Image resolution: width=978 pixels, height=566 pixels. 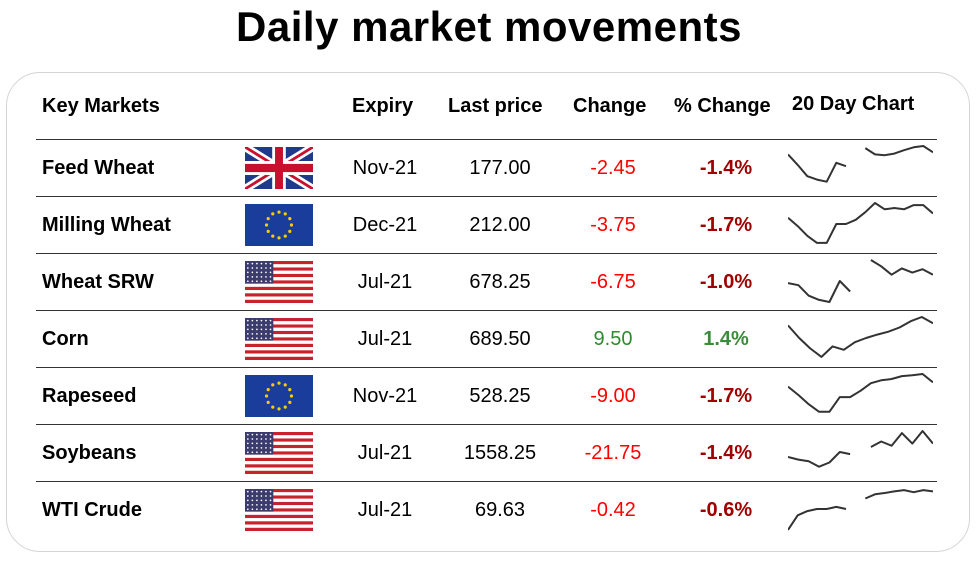 What do you see at coordinates (726, 282) in the screenshot?
I see `pct-change-value: -1.0%` at bounding box center [726, 282].